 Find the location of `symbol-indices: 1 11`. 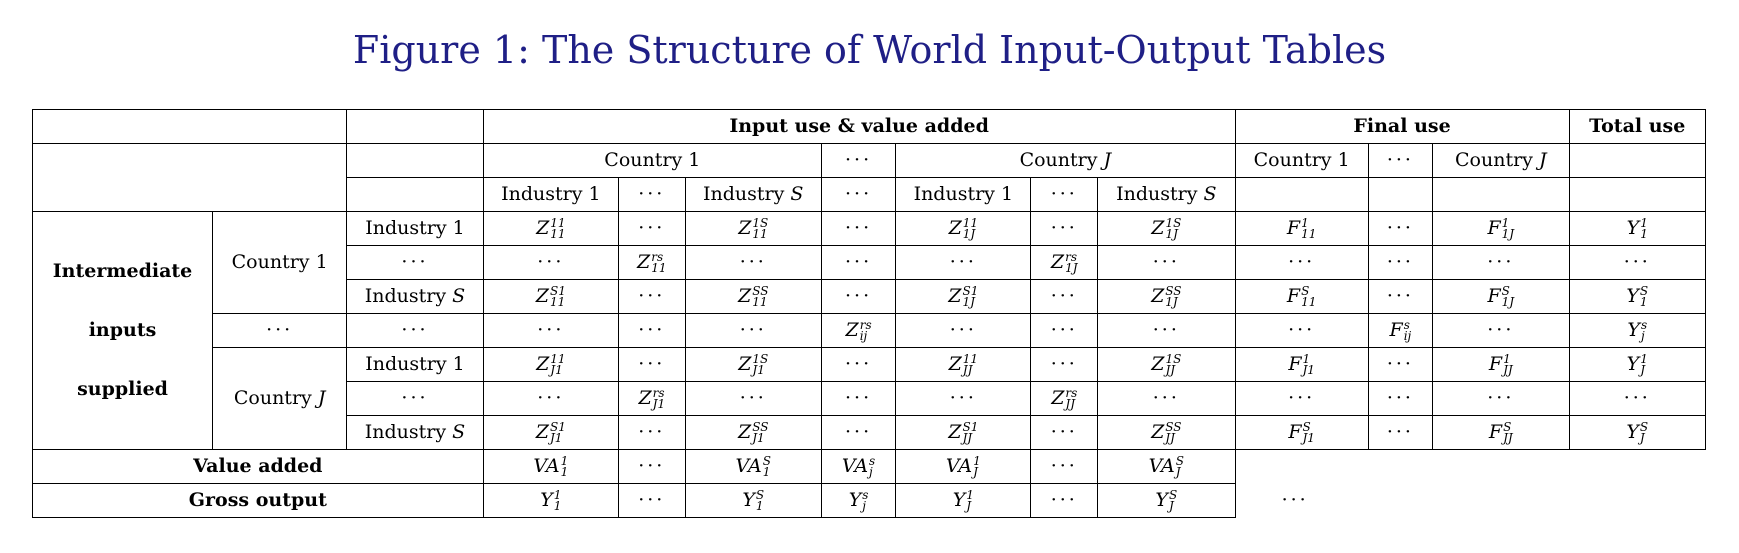

symbol-indices: 1 11 is located at coordinates (1308, 228).